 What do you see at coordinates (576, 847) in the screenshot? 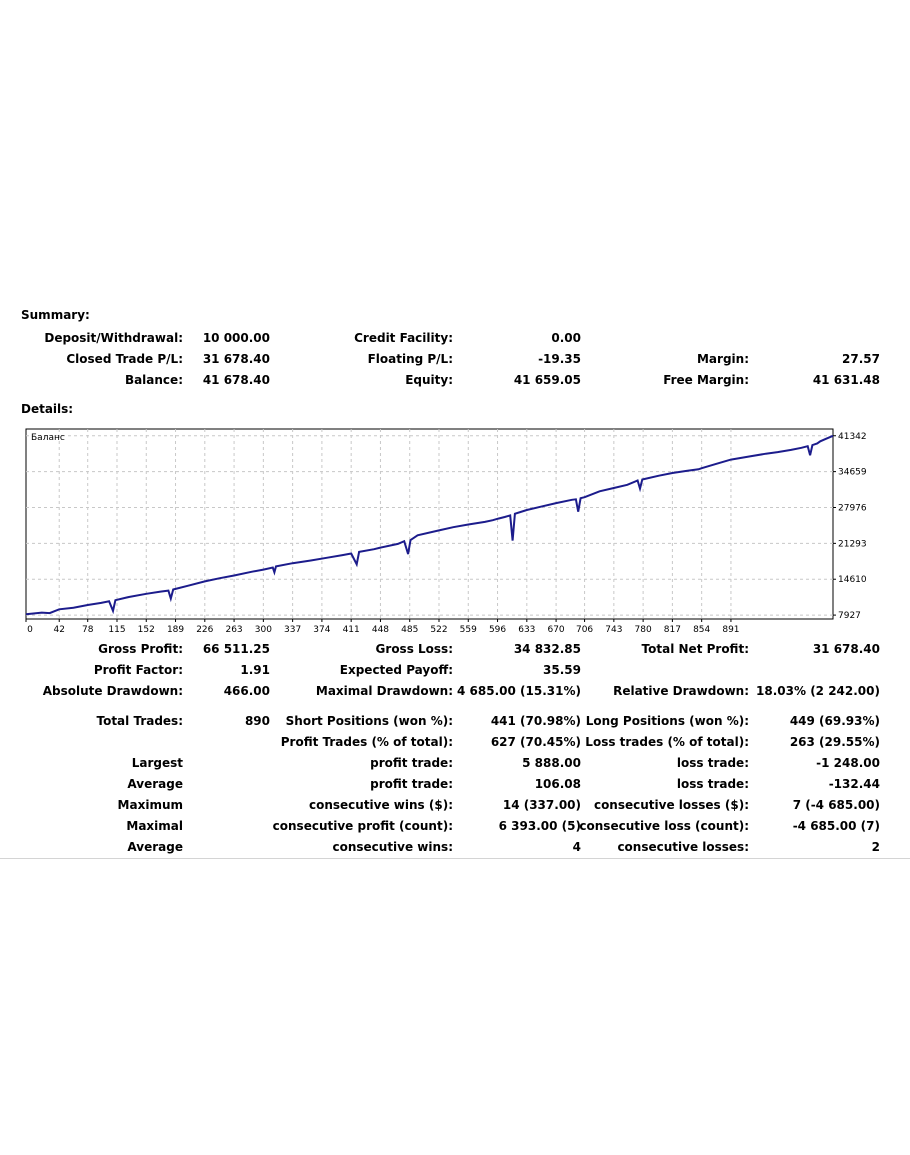
I see `details-value: 4` at bounding box center [576, 847].